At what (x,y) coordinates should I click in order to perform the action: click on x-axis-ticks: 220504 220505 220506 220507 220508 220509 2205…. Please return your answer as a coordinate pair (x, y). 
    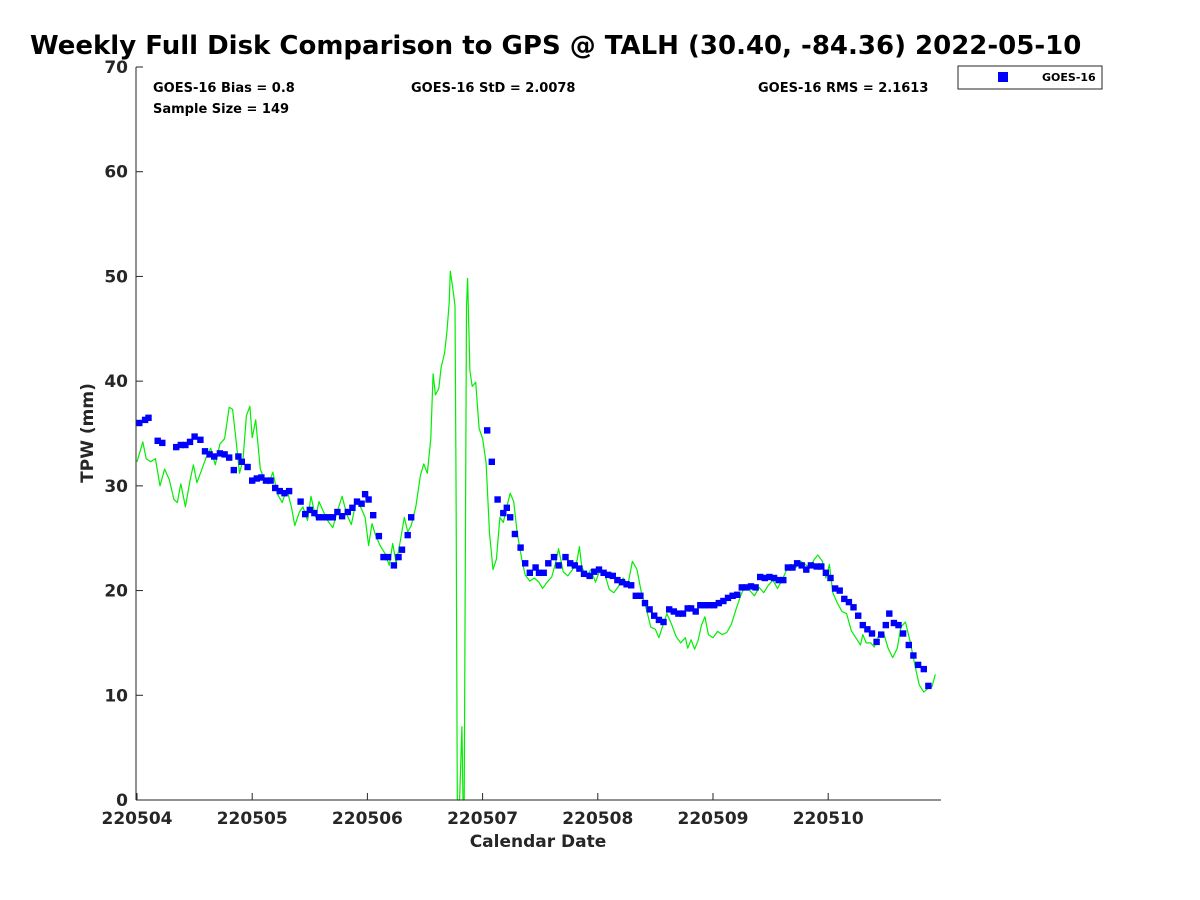
    Looking at the image, I should click on (483, 811).